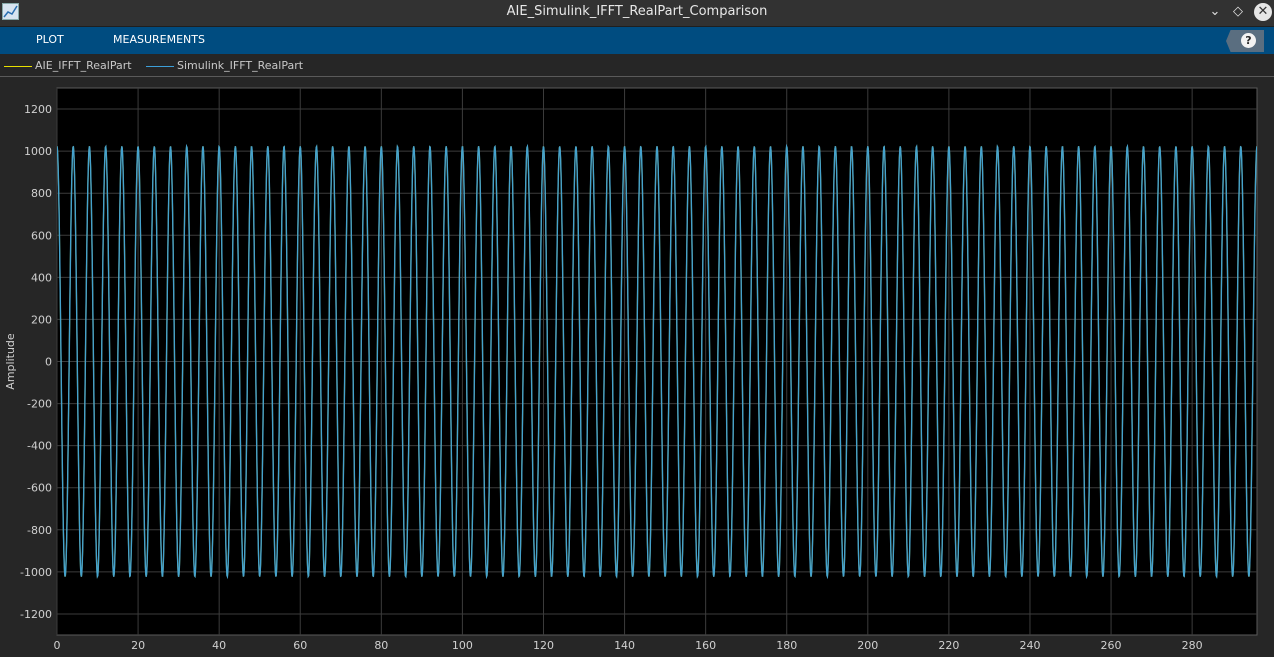  I want to click on x-tick-label: 160, so click(705, 645).